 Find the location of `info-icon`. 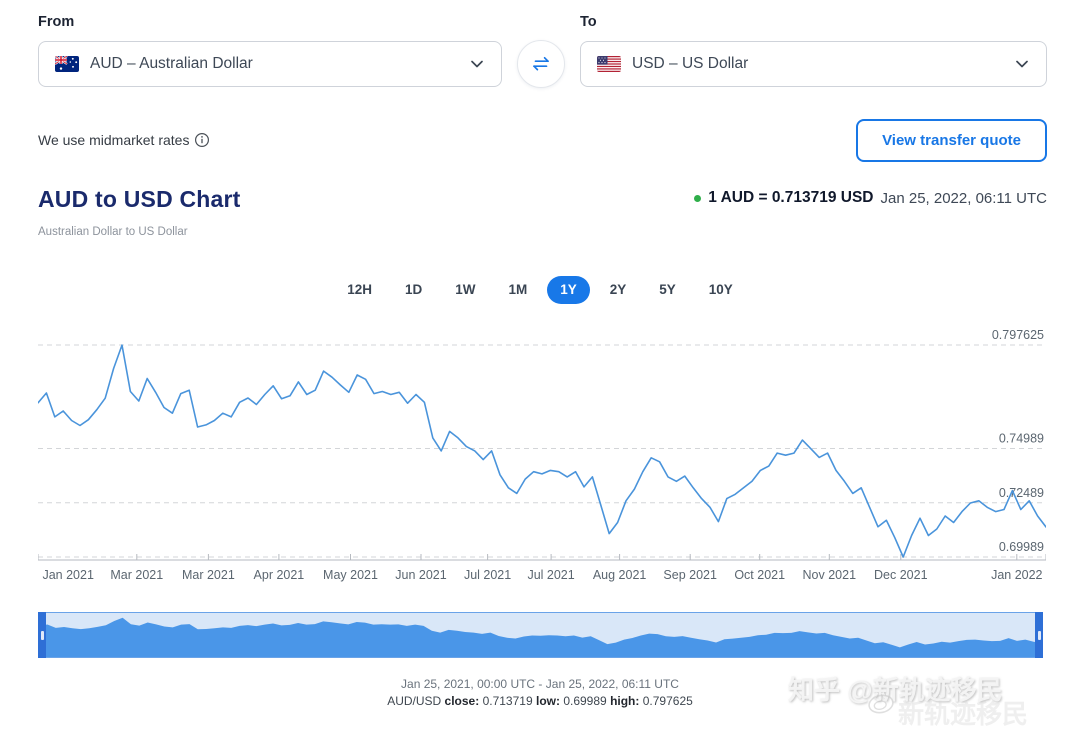

info-icon is located at coordinates (202, 140).